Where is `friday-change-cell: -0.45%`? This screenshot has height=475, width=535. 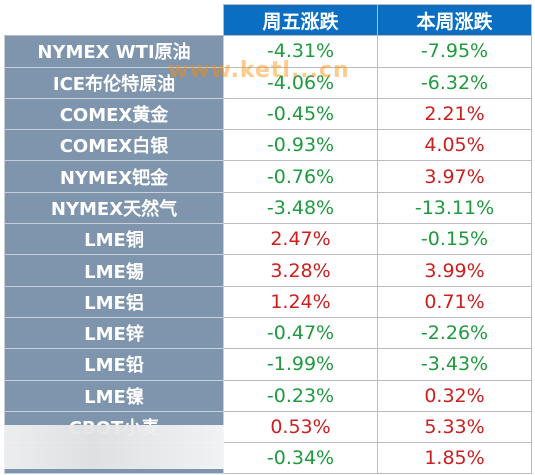
friday-change-cell: -0.45% is located at coordinates (300, 114).